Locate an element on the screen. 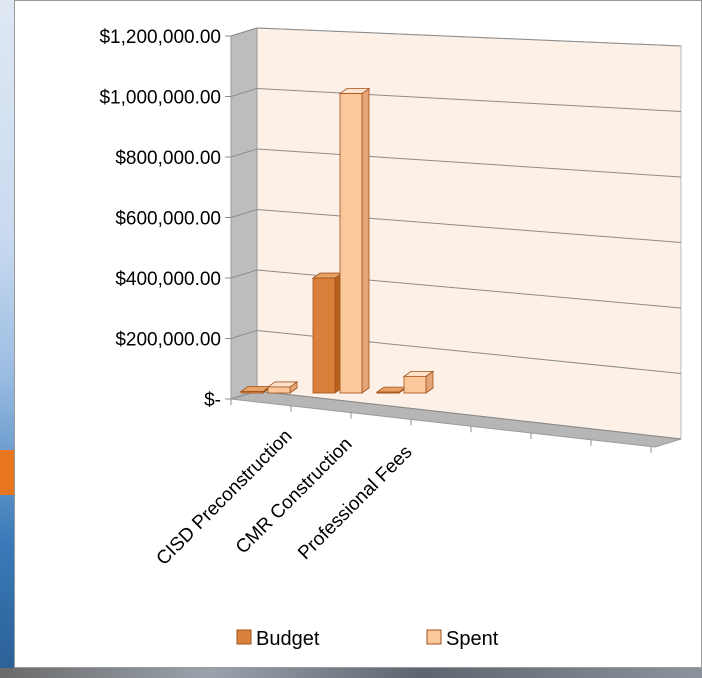 The image size is (702, 678). legend-swatch-budget is located at coordinates (244, 637).